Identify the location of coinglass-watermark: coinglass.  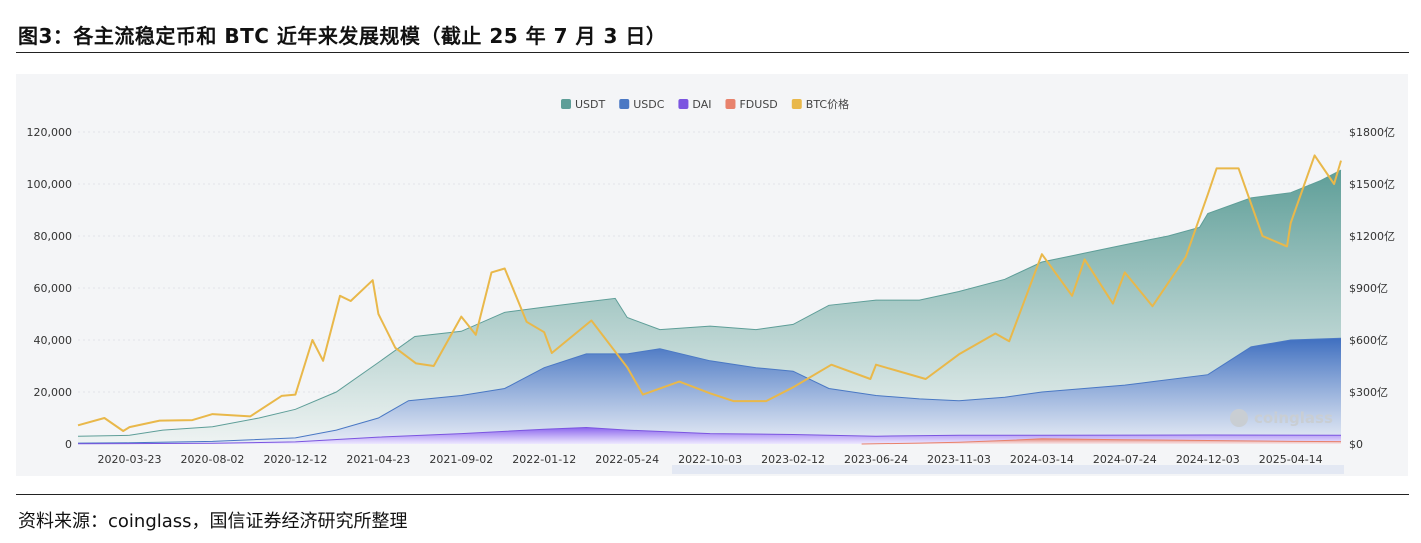
(1281, 418).